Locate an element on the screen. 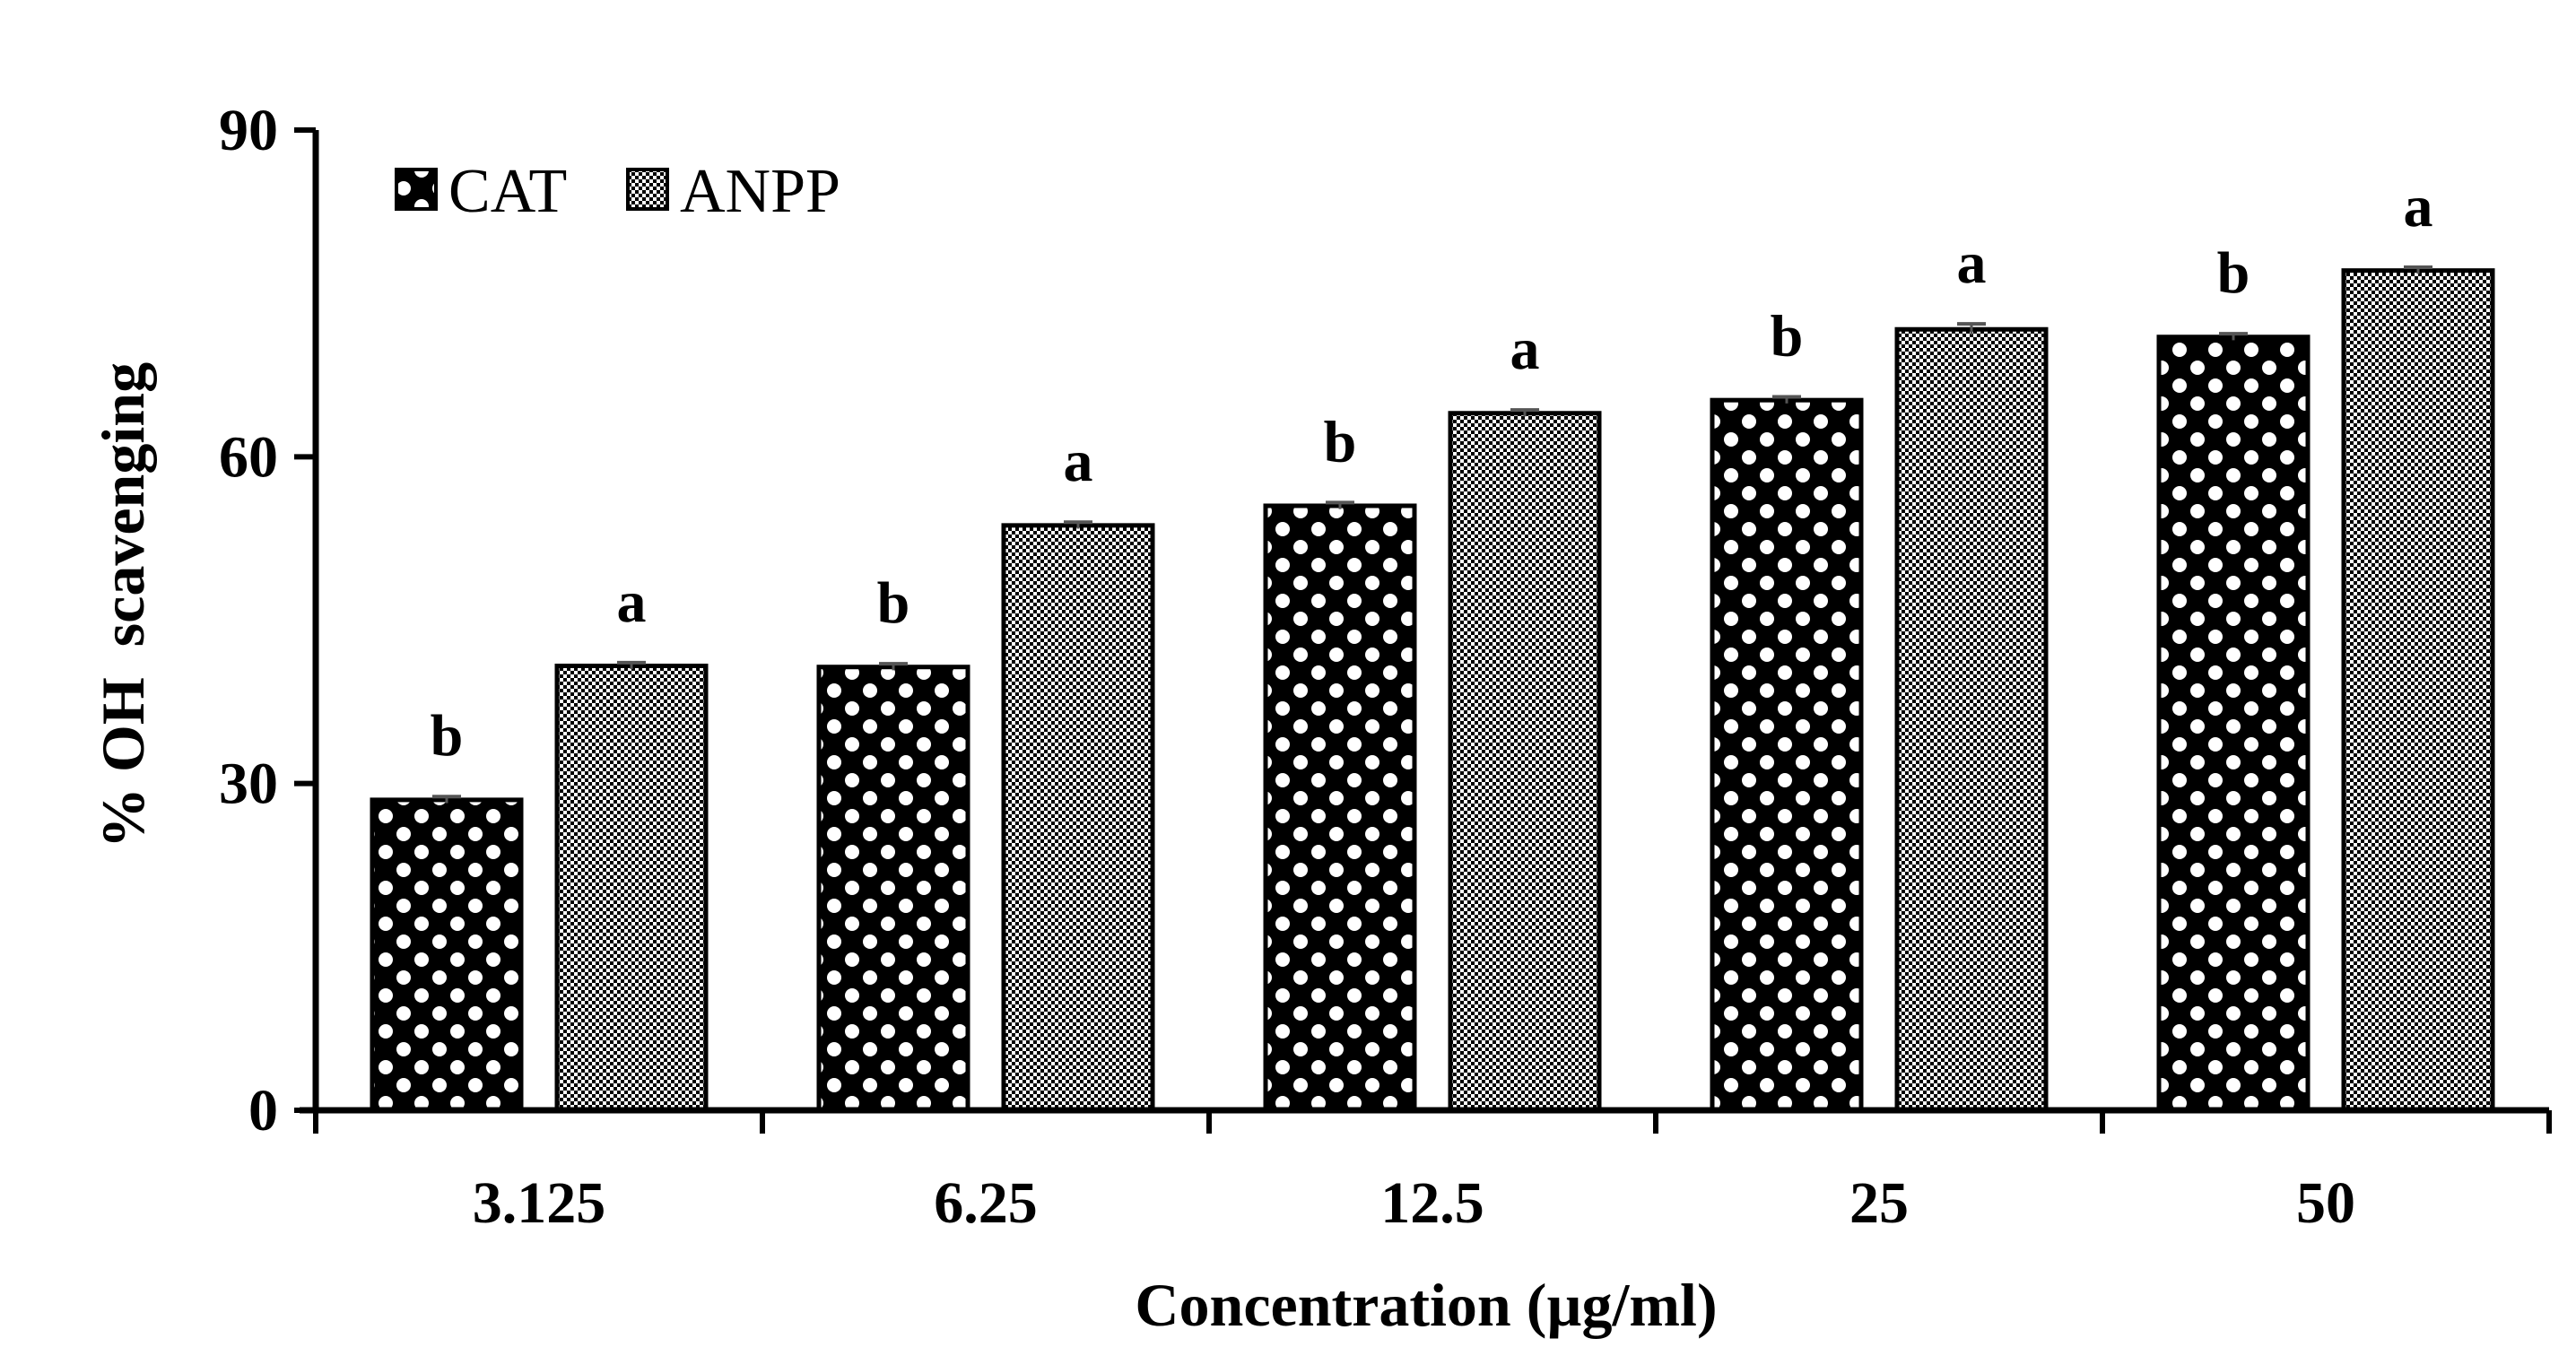 This screenshot has height=1356, width=2576. significance-label-cat-50: b is located at coordinates (2233, 273).